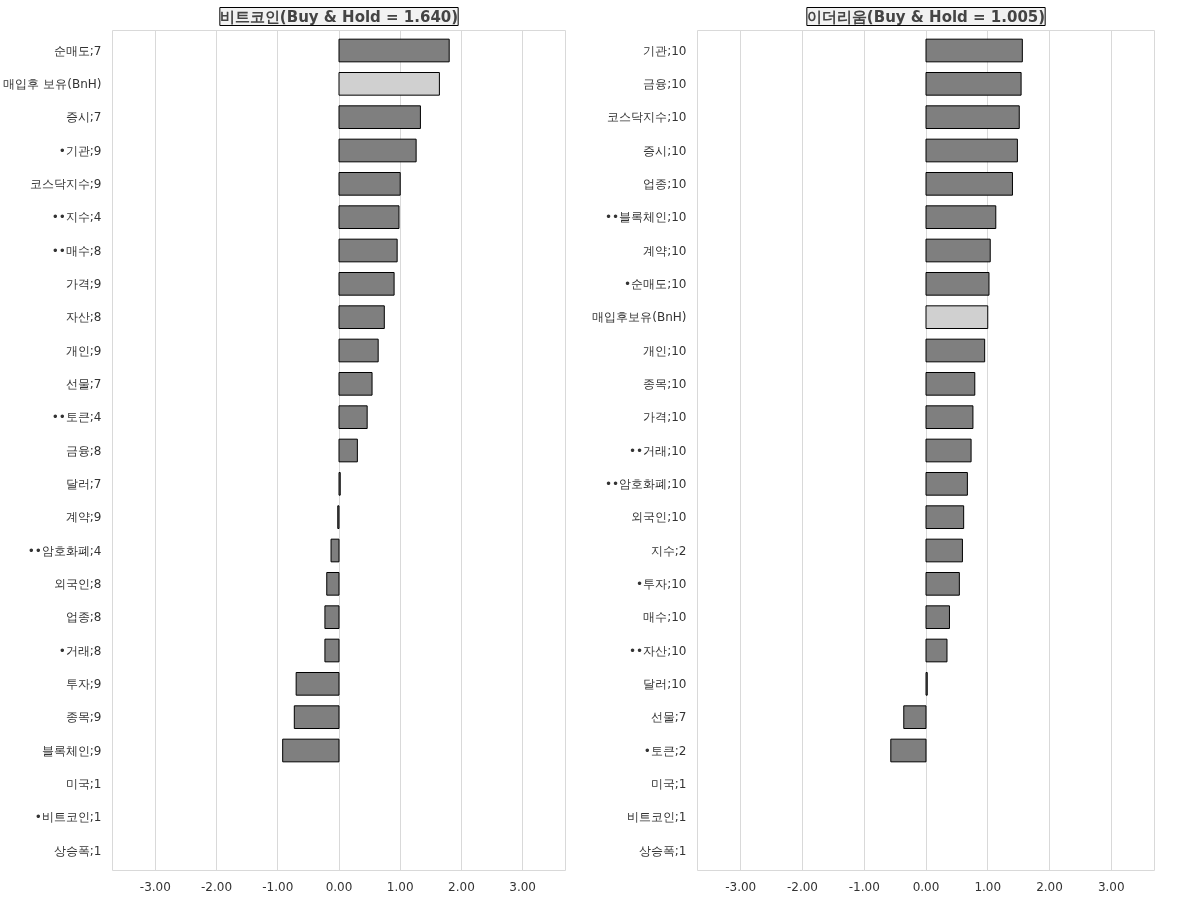 This screenshot has height=917, width=1177. What do you see at coordinates (665, 250) in the screenshot?
I see `y-tick-label: 계약;10` at bounding box center [665, 250].